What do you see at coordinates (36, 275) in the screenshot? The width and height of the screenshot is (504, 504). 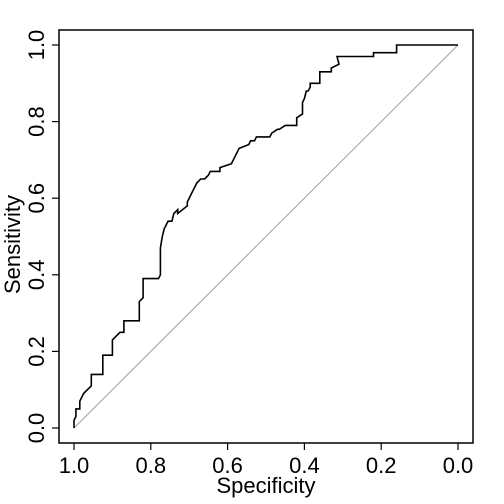 I see `y-tick-label: 0.4` at bounding box center [36, 275].